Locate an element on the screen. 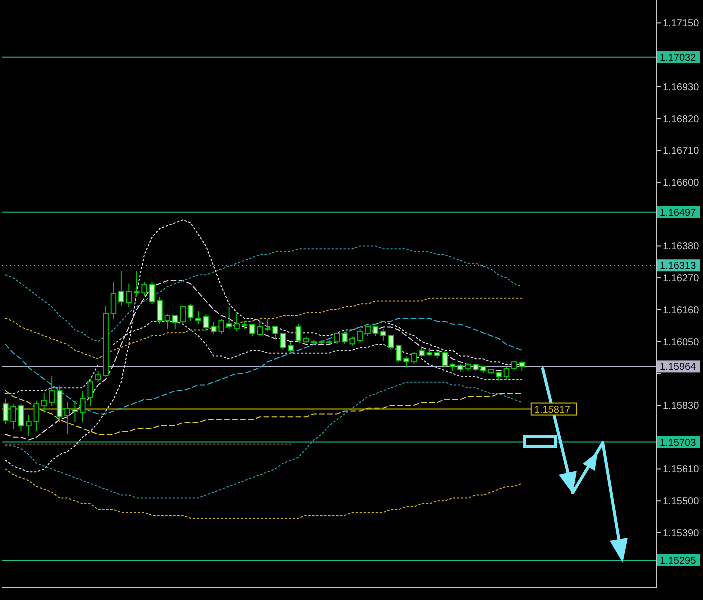 This screenshot has height=600, width=703. y-tick-label: 1.16600 is located at coordinates (681, 183).